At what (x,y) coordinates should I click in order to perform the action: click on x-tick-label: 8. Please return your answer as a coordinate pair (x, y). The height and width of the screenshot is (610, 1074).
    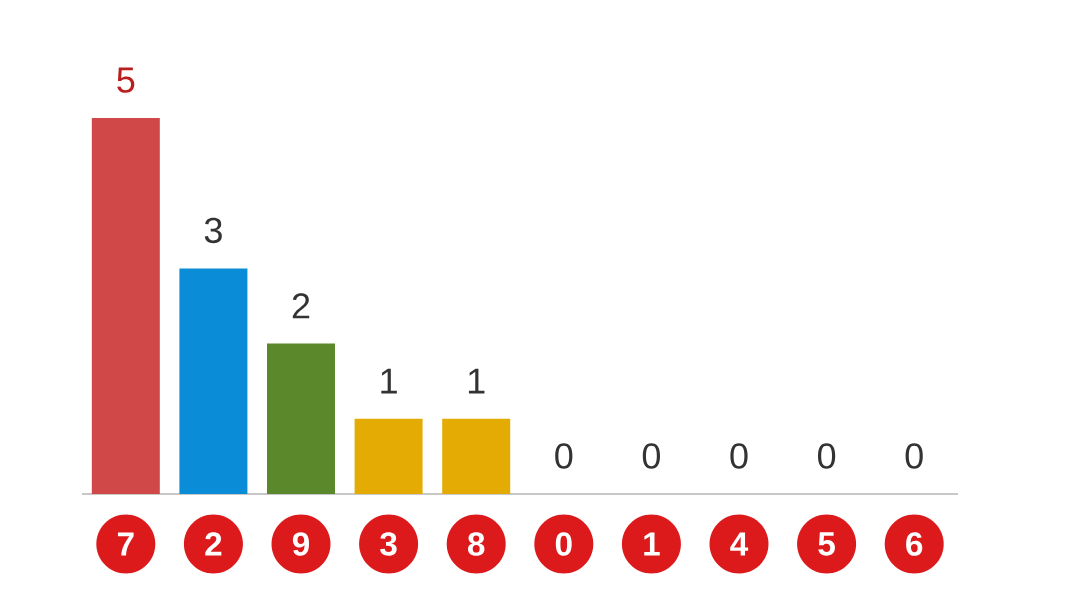
    Looking at the image, I should click on (476, 544).